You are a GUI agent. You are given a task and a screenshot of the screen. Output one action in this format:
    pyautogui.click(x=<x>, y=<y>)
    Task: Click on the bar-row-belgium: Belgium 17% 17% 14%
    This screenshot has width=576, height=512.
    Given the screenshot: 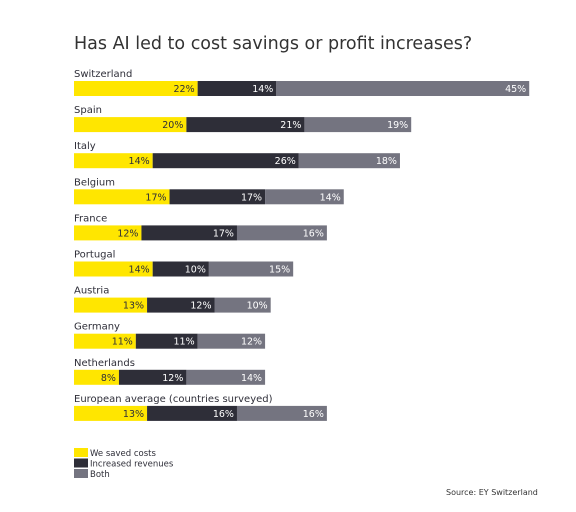 What is the action you would take?
    pyautogui.click(x=209, y=191)
    